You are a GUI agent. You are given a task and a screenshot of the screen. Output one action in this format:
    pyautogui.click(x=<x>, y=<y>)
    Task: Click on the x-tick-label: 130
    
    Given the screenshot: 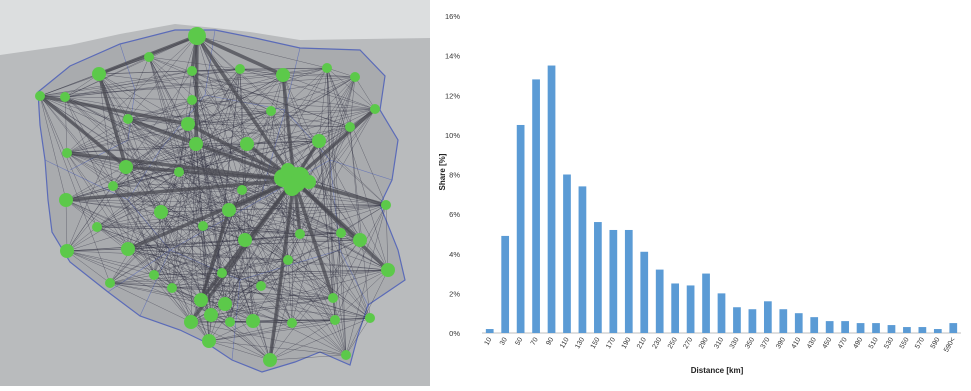 What is the action you would take?
    pyautogui.click(x=580, y=343)
    